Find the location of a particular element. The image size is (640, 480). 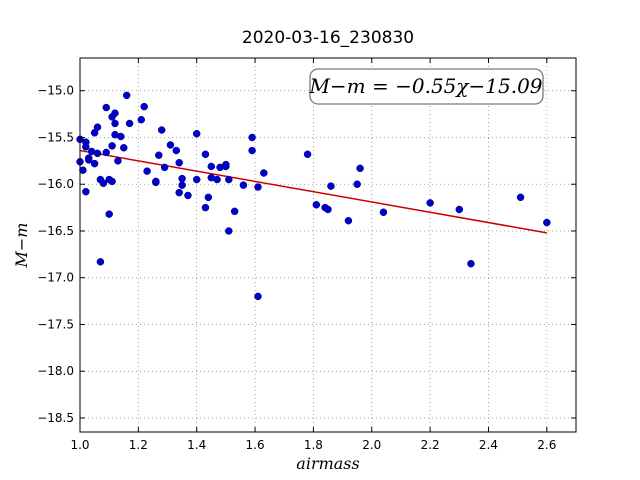

x-tick-labels: 1.0 1.2 1.4 1.6 1.8 2.0 2.2 2.4 2.6 is located at coordinates (313, 445).